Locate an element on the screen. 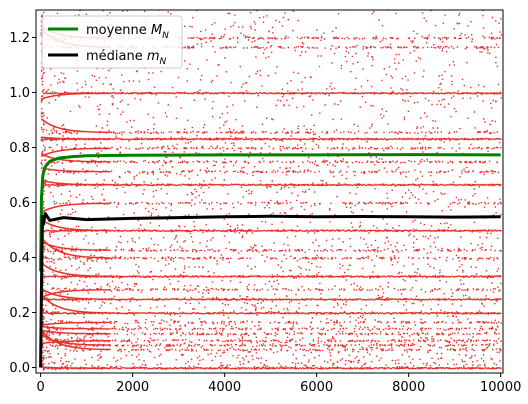 Image resolution: width=528 pixels, height=404 pixels. x-tick-label: 4000 is located at coordinates (224, 387).